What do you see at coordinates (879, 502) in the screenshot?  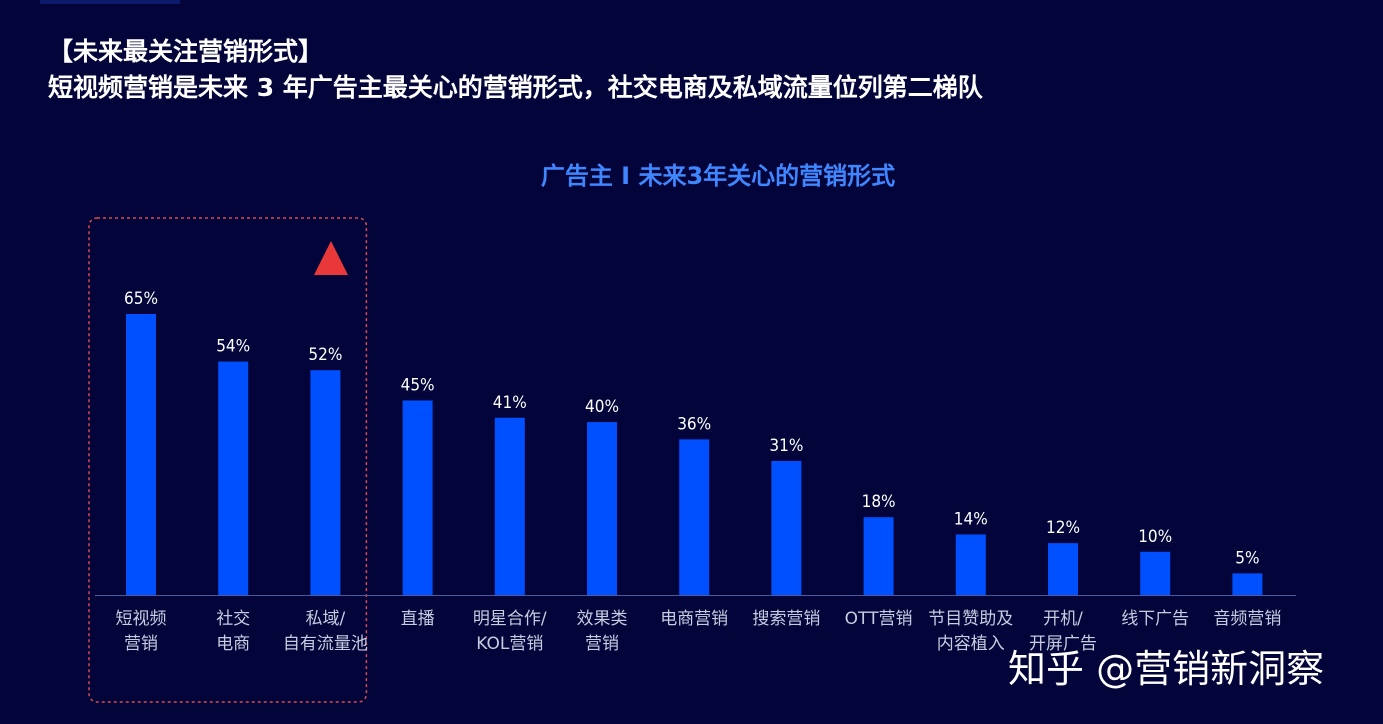 I see `data-label-8: 18%` at bounding box center [879, 502].